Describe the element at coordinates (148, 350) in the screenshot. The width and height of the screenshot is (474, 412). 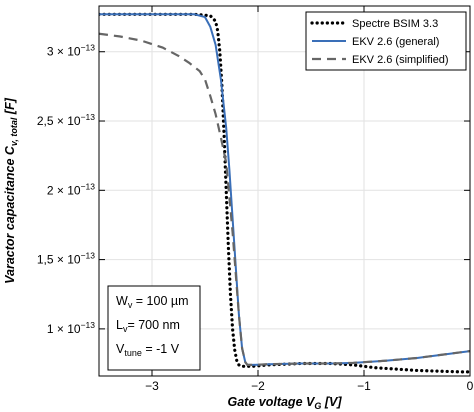
I see `annotation-line-2: Vtune = -1 V` at that location.